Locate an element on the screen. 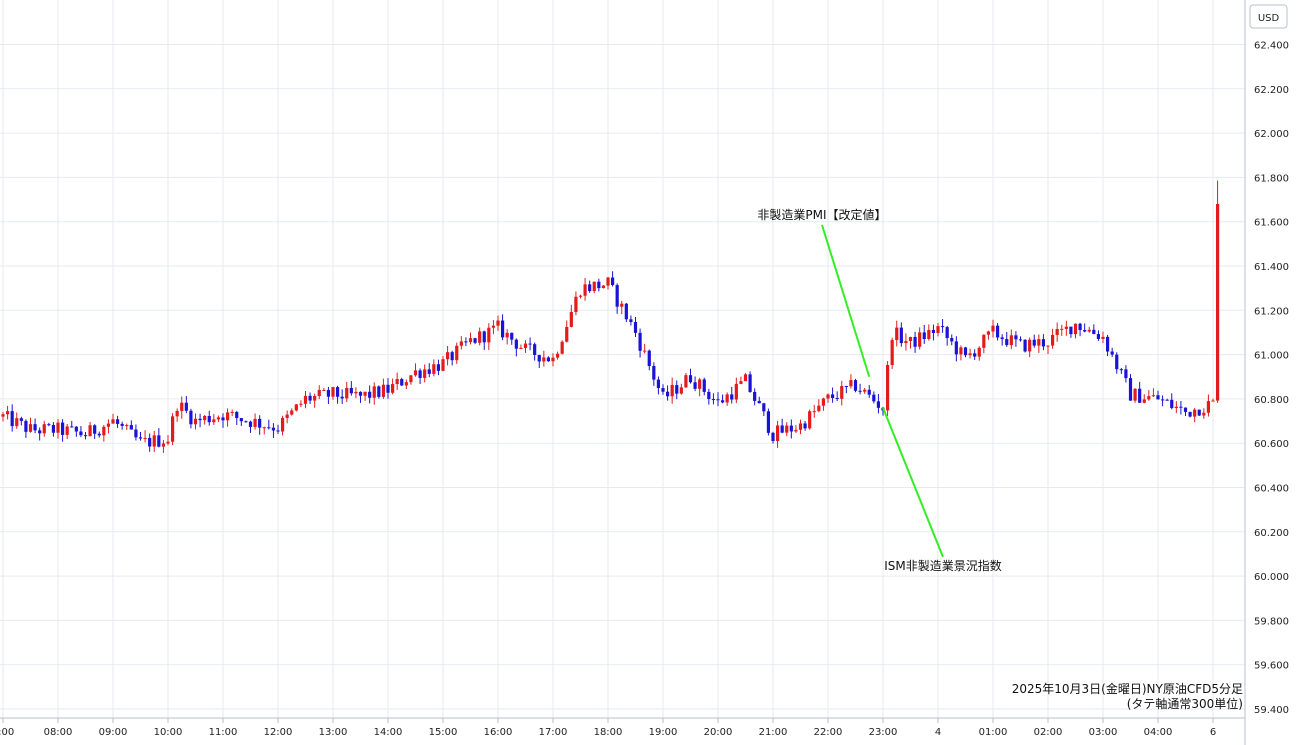 The height and width of the screenshot is (745, 1300). y-tick-label: 61.200 is located at coordinates (1271, 311).